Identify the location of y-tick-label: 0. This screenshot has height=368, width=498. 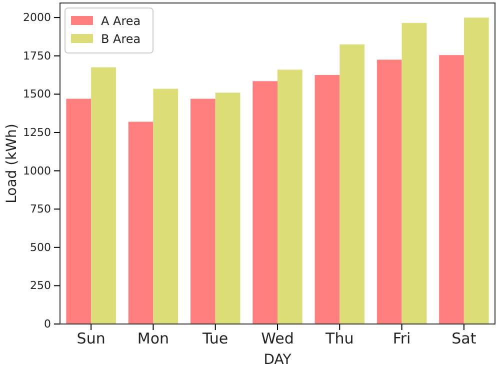
(47, 324).